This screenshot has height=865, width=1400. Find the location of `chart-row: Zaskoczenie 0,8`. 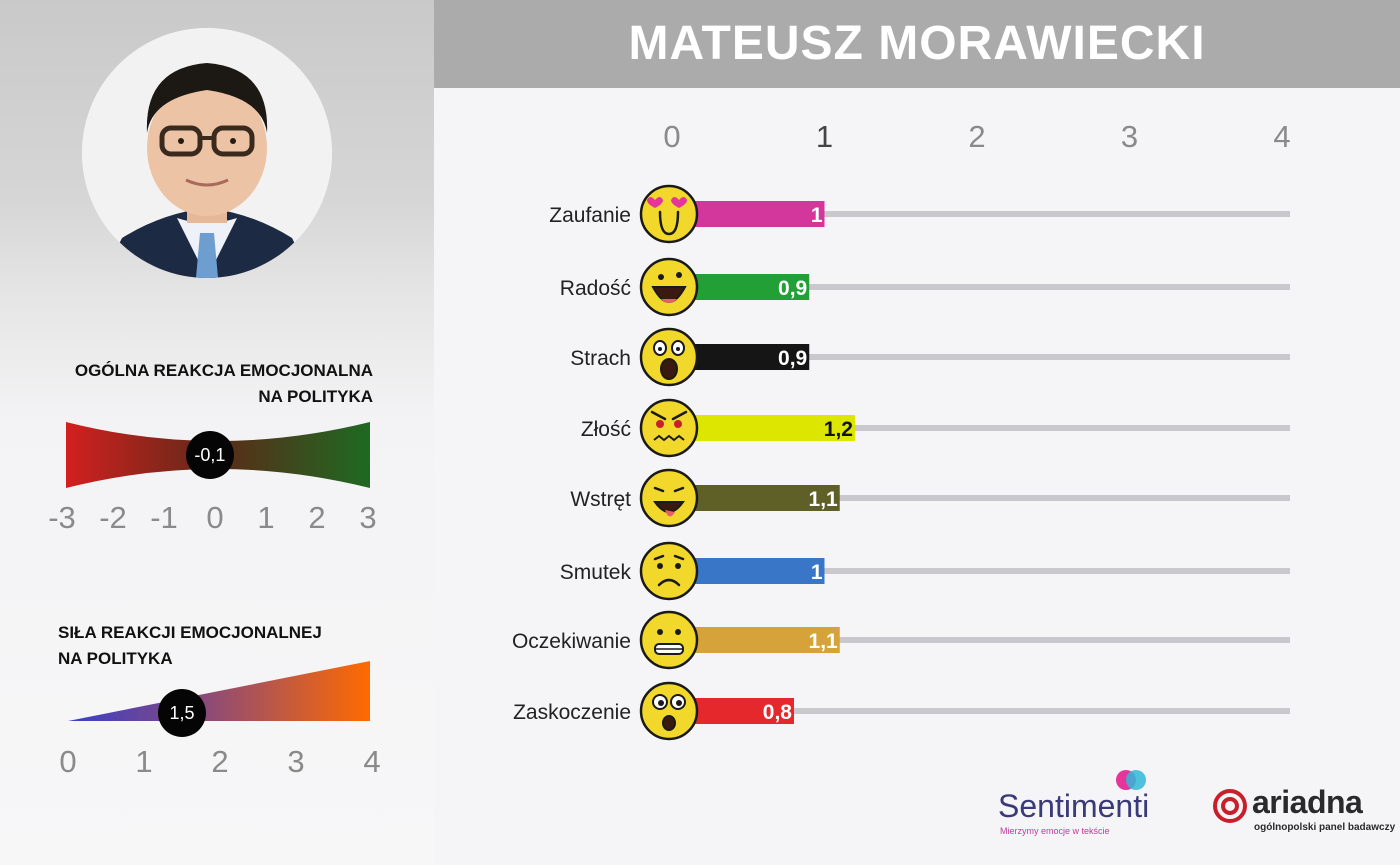

chart-row: Zaskoczenie 0,8 is located at coordinates (901, 711).